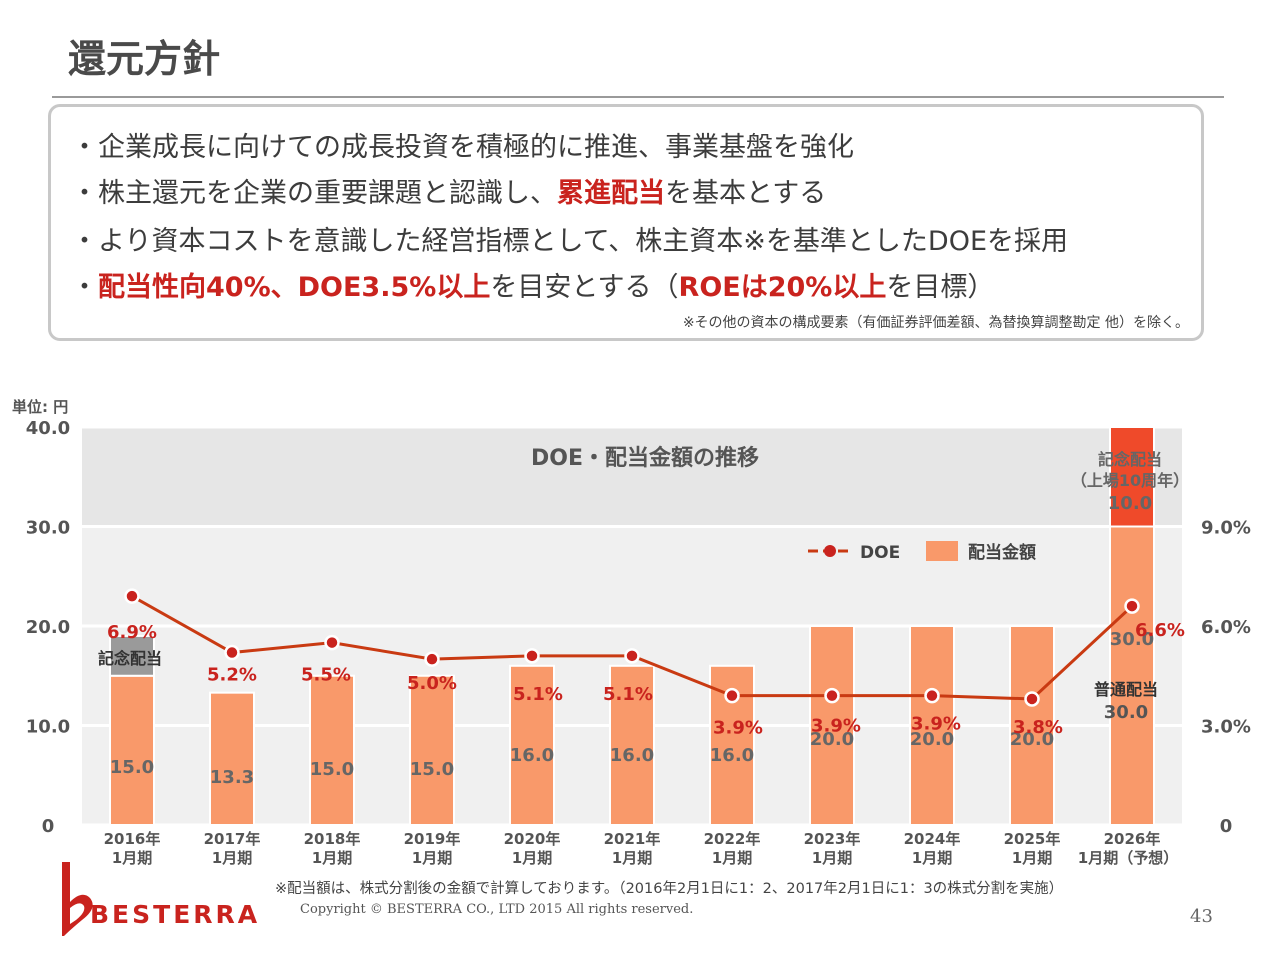 Image resolution: width=1280 pixels, height=960 pixels. Describe the element at coordinates (1201, 916) in the screenshot. I see `page-number: 43` at that location.